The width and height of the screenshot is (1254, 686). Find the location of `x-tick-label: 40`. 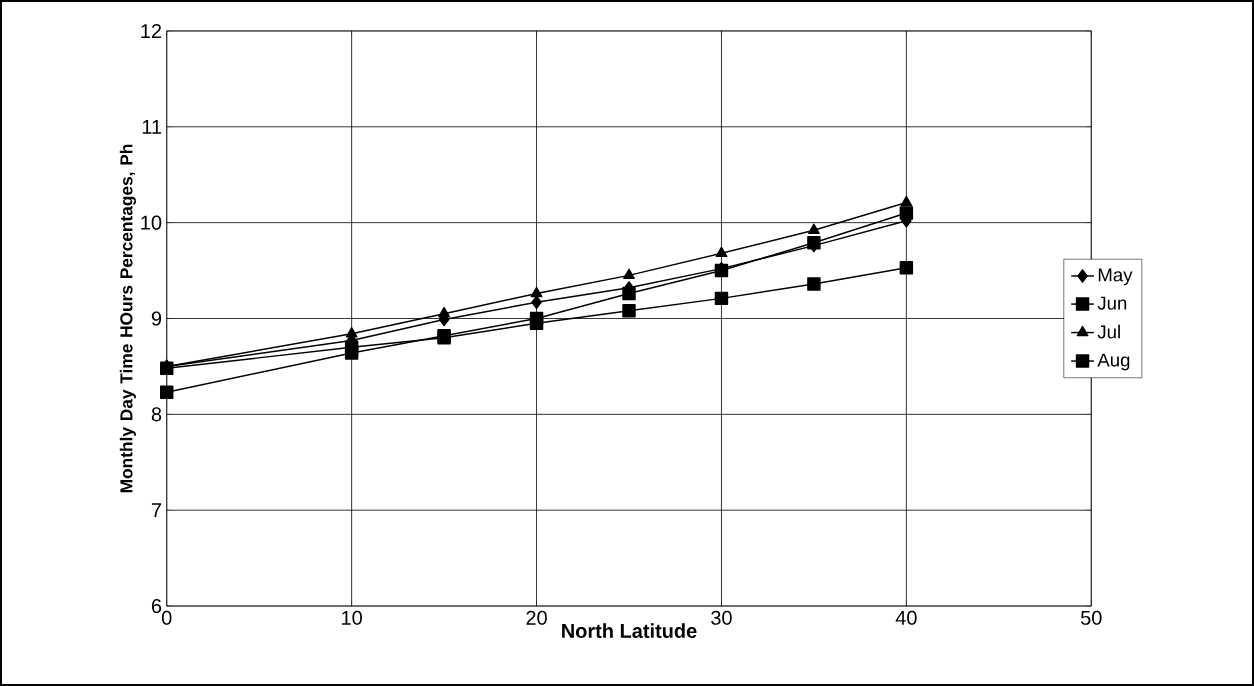

x-tick-label: 40 is located at coordinates (906, 617).